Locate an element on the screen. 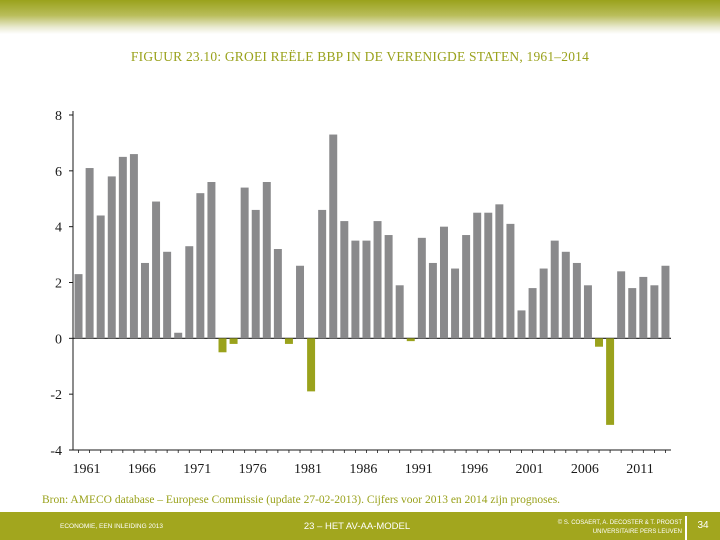 This screenshot has height=540, width=720. bar-2002 is located at coordinates (532, 313).